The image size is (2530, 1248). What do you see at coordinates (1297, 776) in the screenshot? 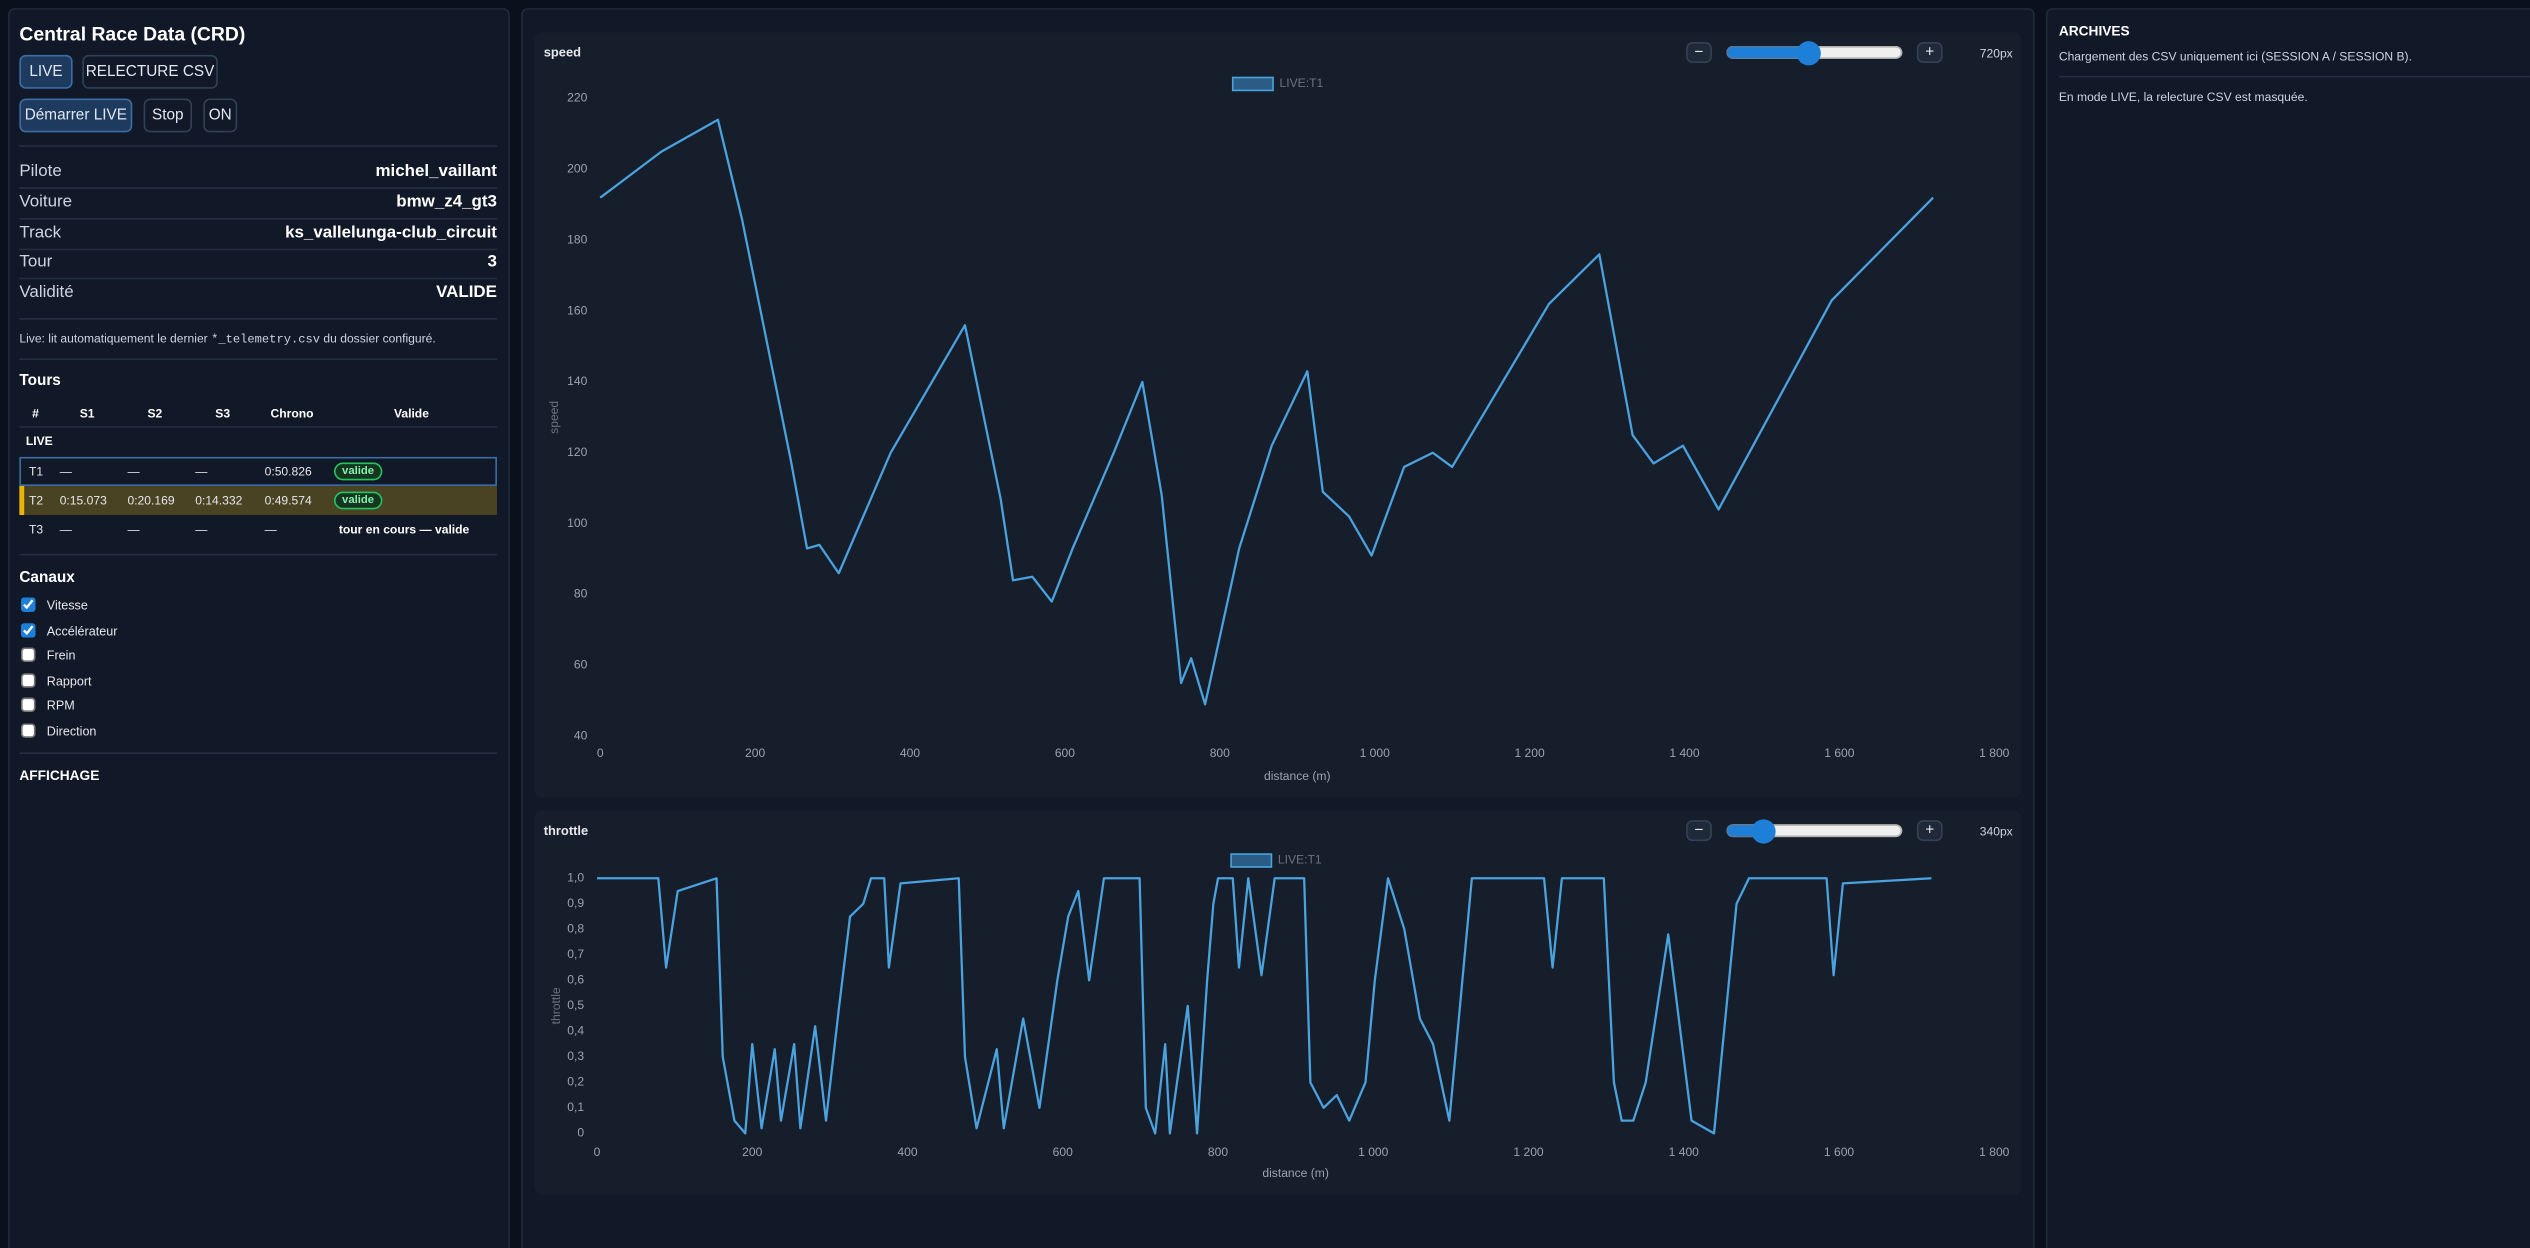
I see `x-axis-title: distance (m)` at bounding box center [1297, 776].